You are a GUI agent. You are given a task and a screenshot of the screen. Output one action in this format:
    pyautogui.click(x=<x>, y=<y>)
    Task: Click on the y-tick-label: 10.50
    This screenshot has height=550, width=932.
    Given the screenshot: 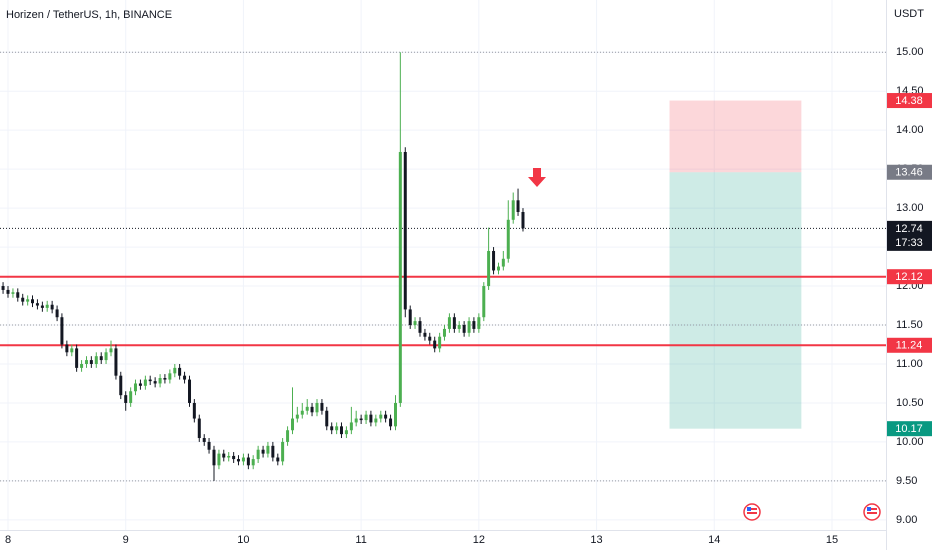 What is the action you would take?
    pyautogui.click(x=910, y=403)
    